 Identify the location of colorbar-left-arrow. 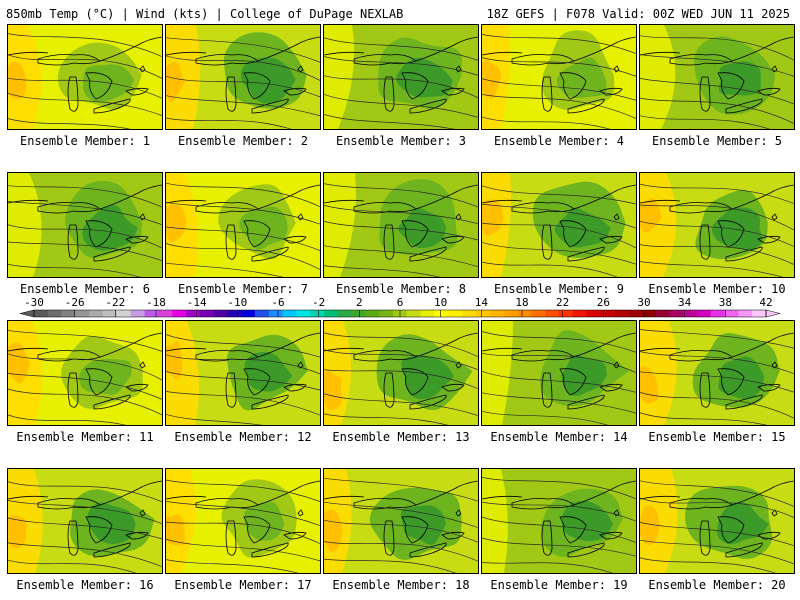
(27, 313).